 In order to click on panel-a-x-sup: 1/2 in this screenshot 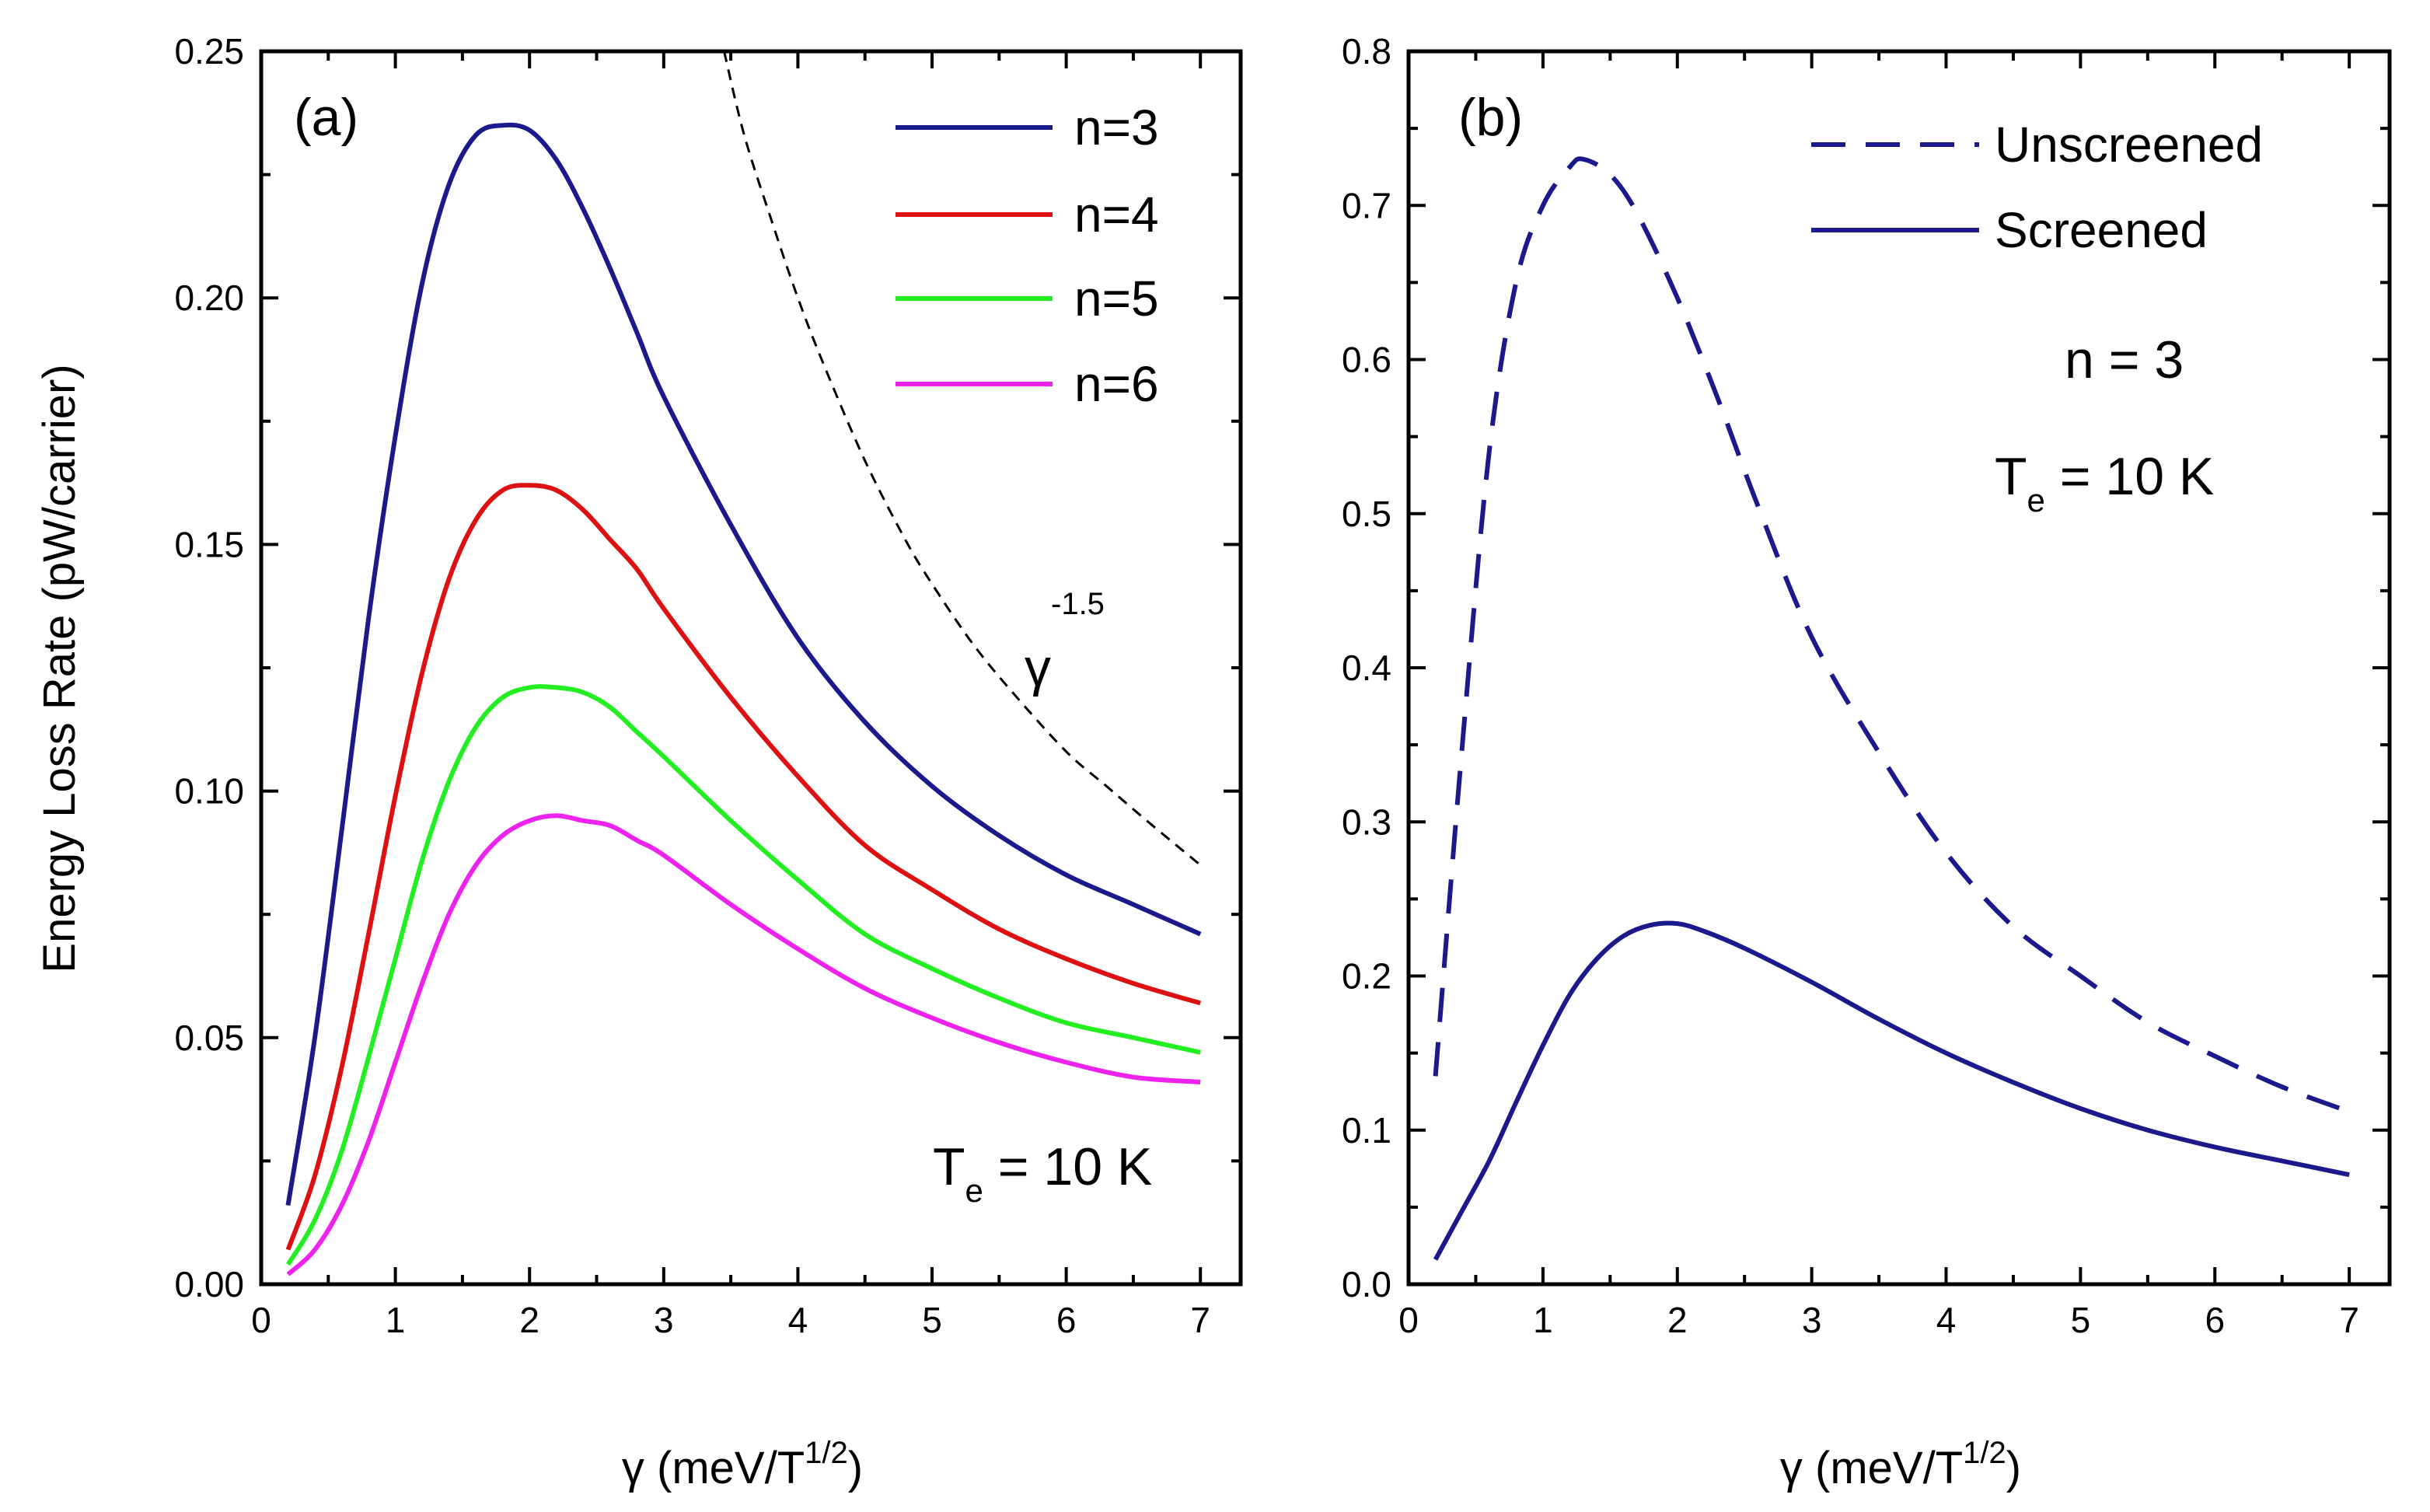, I will do `click(826, 1453)`.